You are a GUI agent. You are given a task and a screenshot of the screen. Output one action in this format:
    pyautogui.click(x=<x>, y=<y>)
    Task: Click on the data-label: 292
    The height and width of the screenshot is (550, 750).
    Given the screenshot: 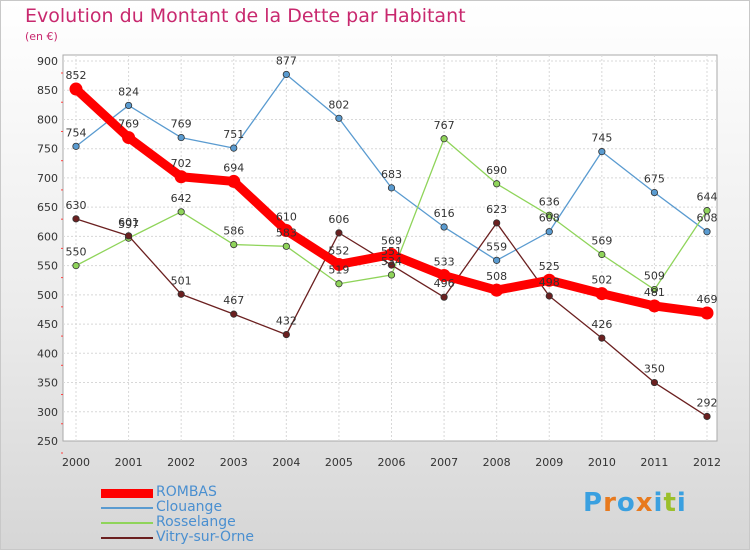 What is the action you would take?
    pyautogui.click(x=707, y=402)
    